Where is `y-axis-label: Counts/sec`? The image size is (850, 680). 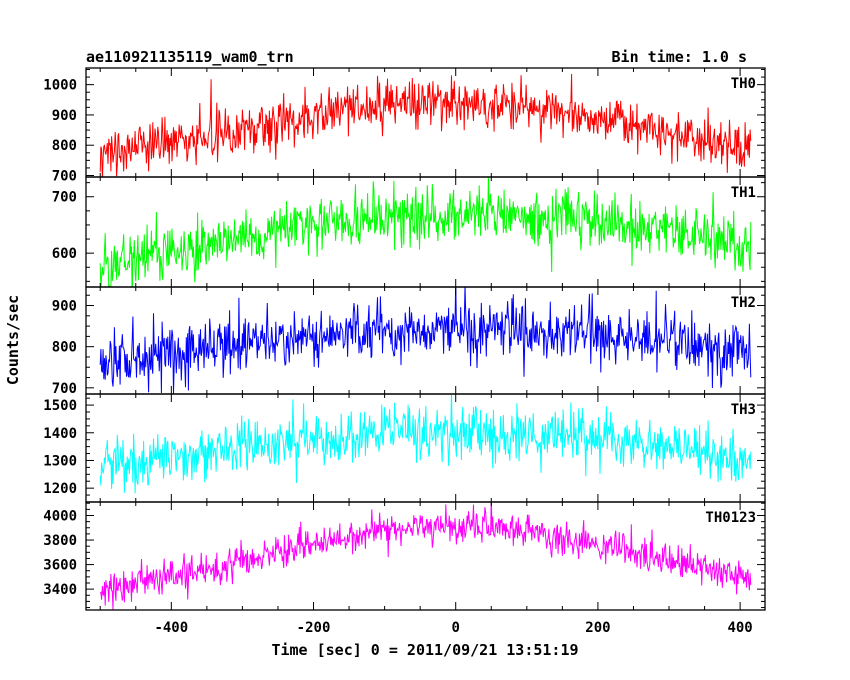 y-axis-label: Counts/sec is located at coordinates (13, 340).